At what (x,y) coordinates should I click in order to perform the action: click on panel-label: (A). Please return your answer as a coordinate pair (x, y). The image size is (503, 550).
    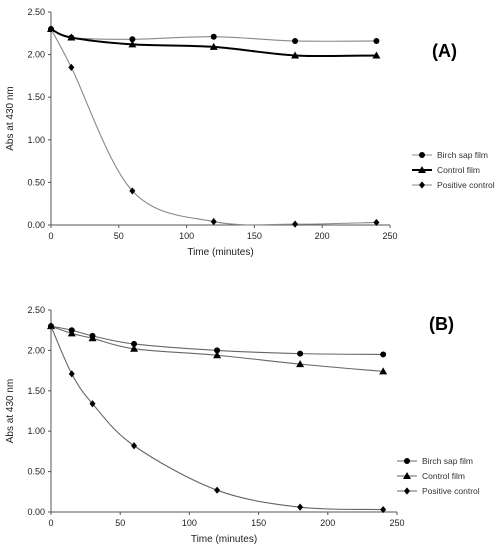
    Looking at the image, I should click on (444, 51).